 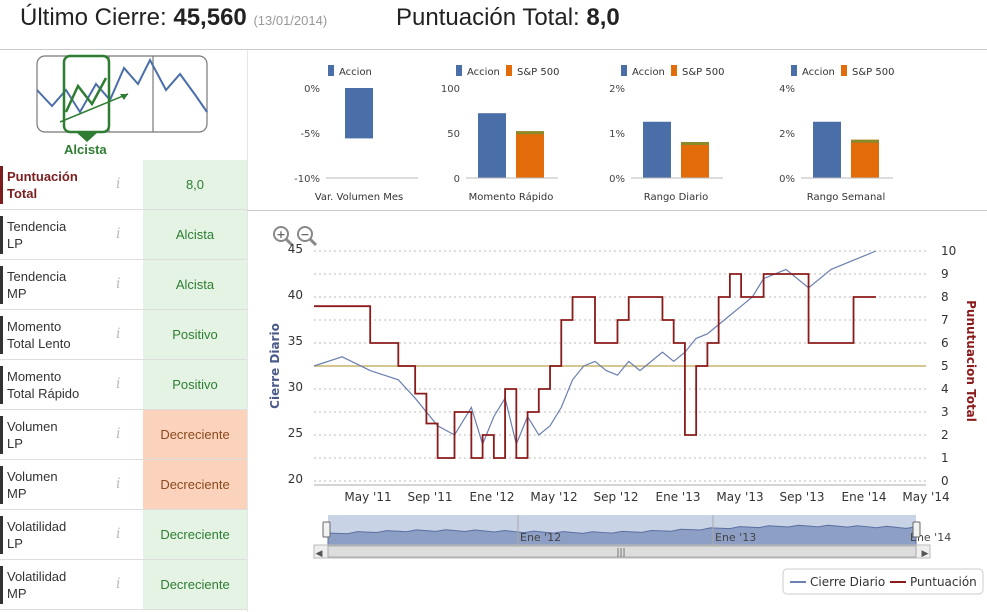 What do you see at coordinates (275, 366) in the screenshot?
I see `y-left-axis-label: Cierre Diario` at bounding box center [275, 366].